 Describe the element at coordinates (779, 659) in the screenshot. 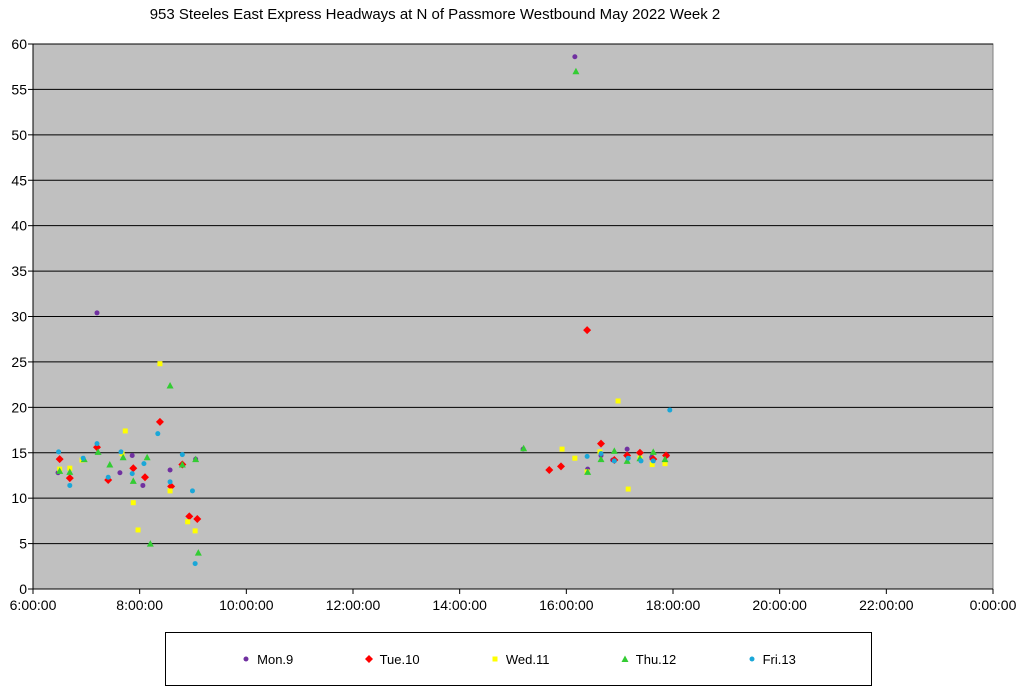

I see `legend-label: Fri.13` at that location.